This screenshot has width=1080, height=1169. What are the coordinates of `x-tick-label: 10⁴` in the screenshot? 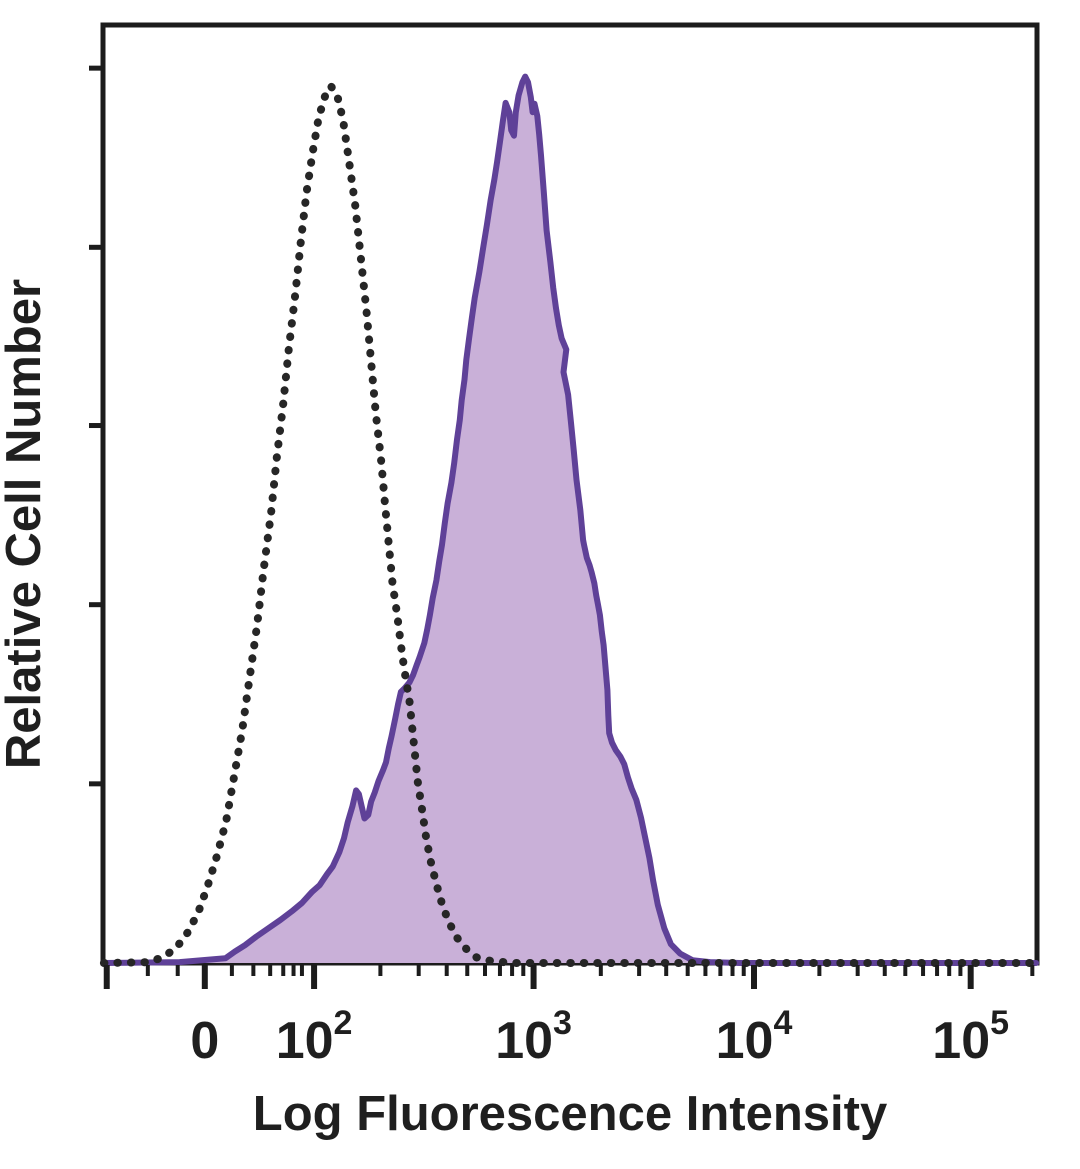 It's located at (754, 1037).